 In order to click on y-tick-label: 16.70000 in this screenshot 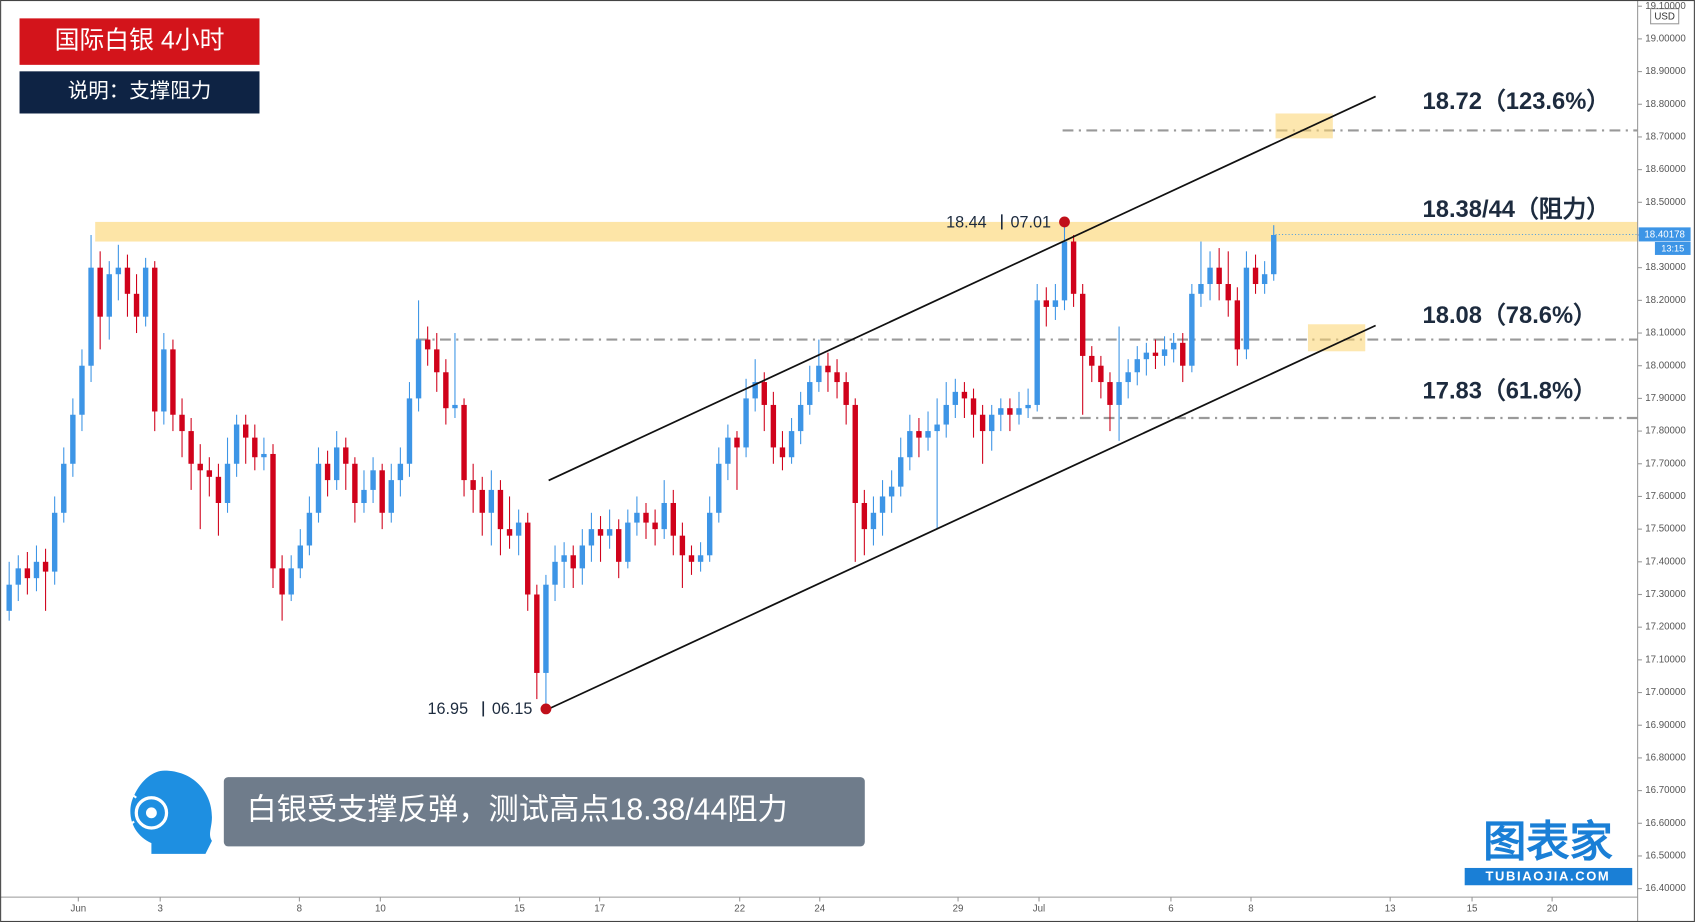, I will do `click(1665, 790)`.